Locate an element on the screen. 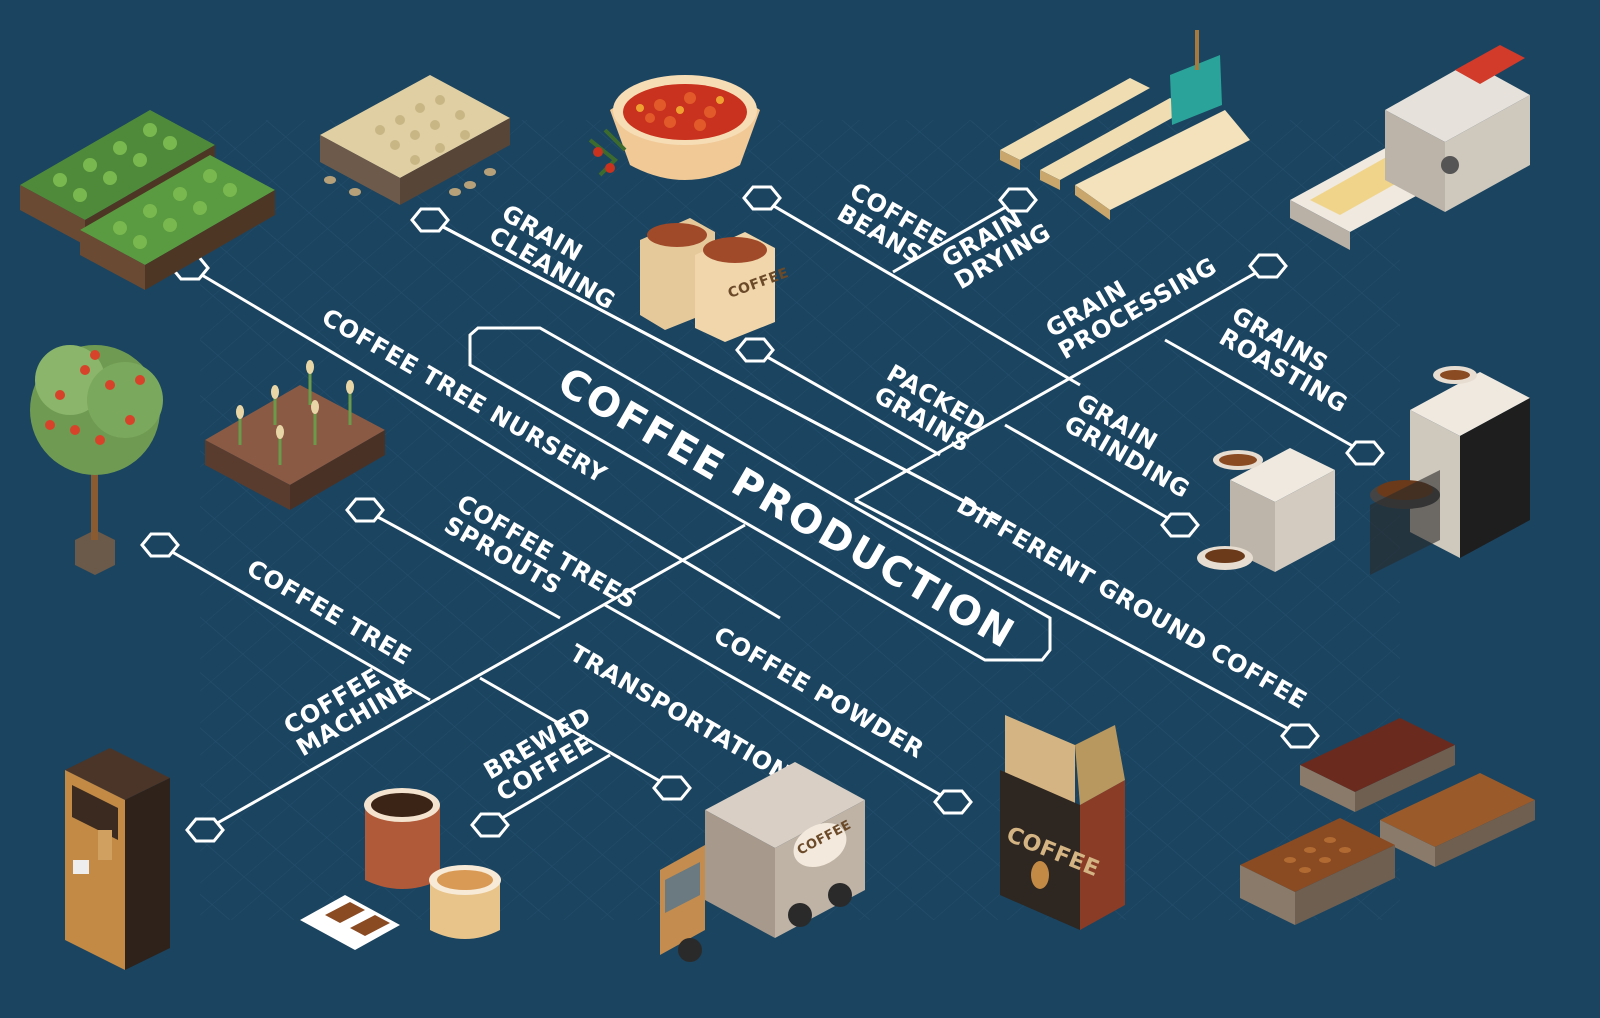  sprouts-pots-illustration is located at coordinates (295, 435).